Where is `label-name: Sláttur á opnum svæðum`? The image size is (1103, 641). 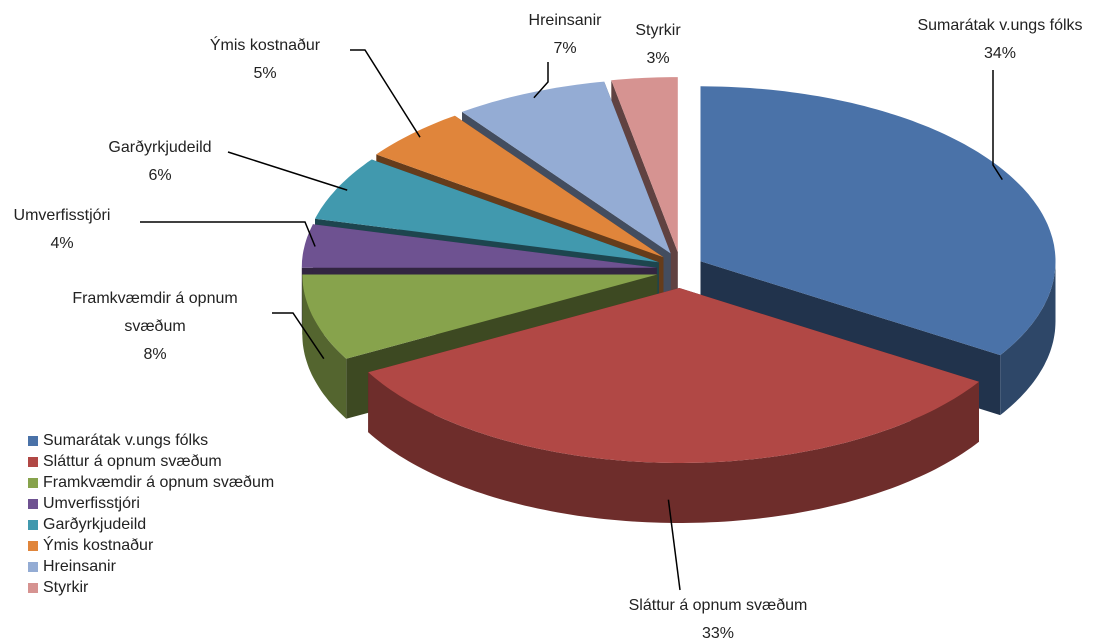 label-name: Sláttur á opnum svæðum is located at coordinates (718, 605).